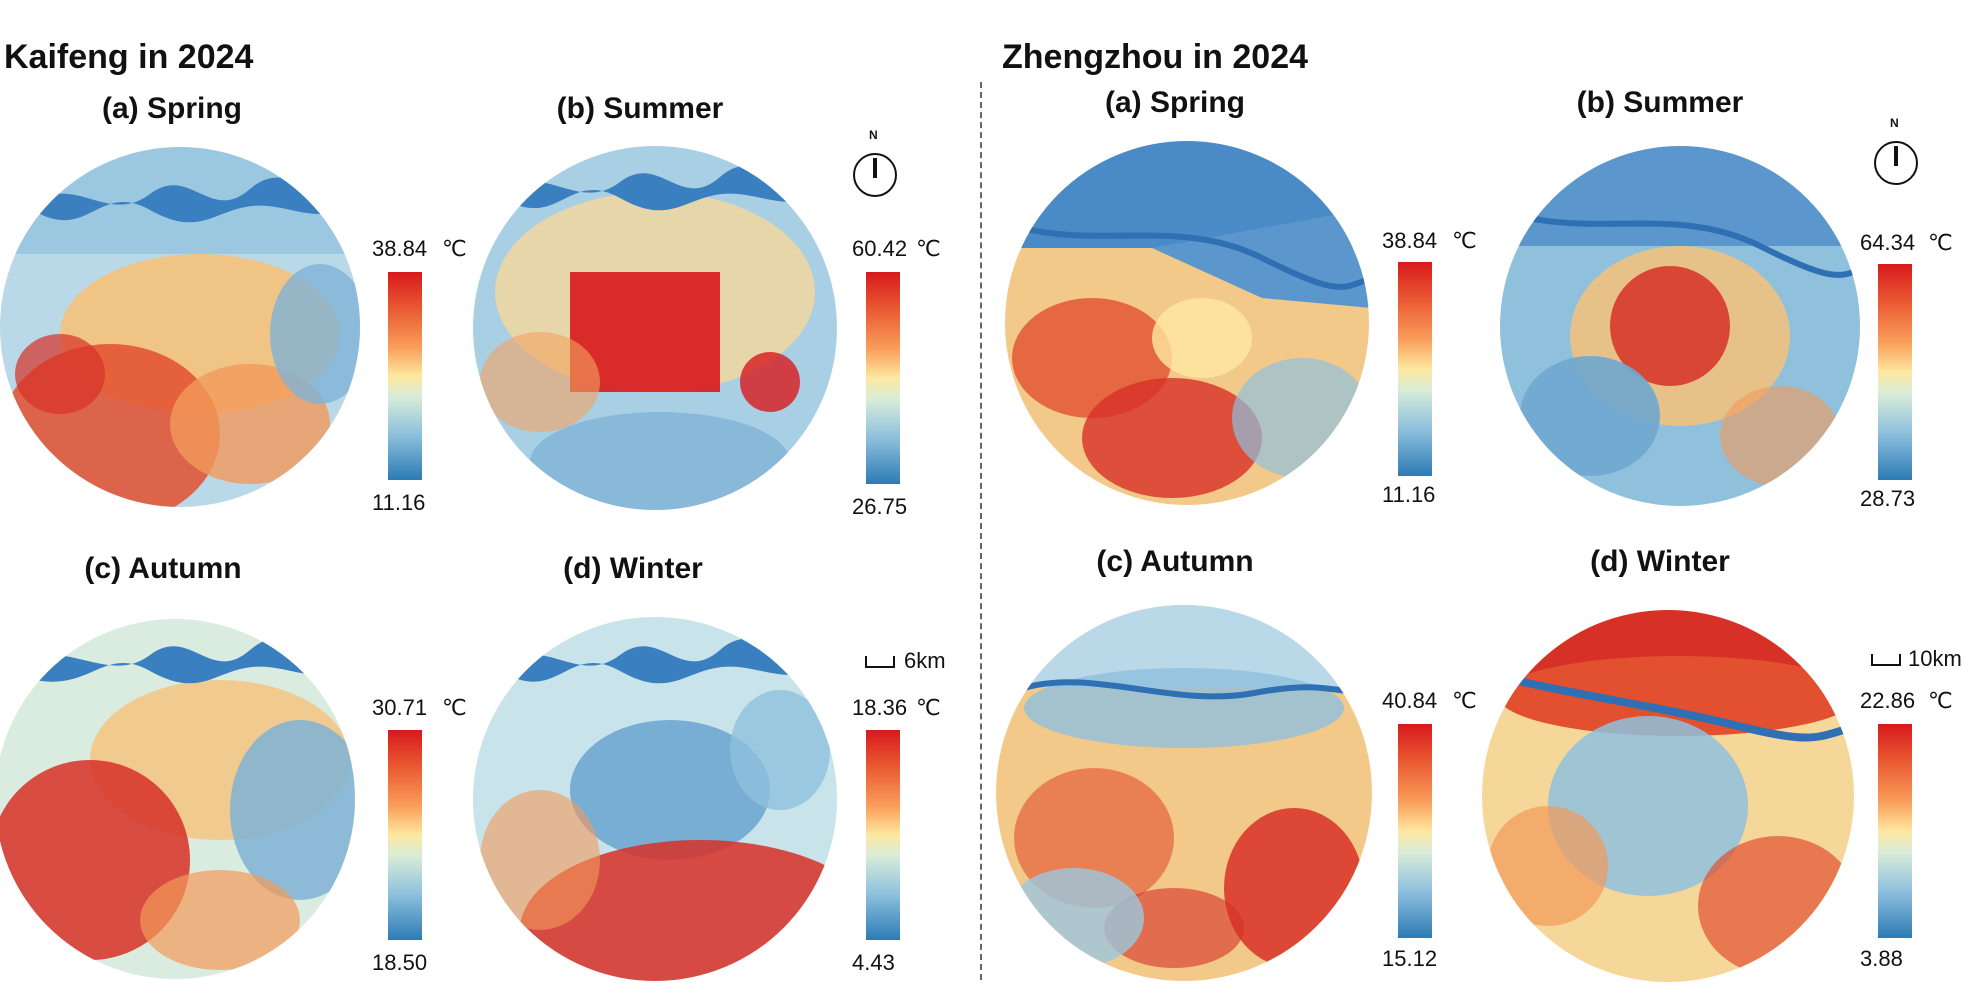 The height and width of the screenshot is (1003, 1980). I want to click on kaifeng-autumn-title: (c) Autumn, so click(163, 568).